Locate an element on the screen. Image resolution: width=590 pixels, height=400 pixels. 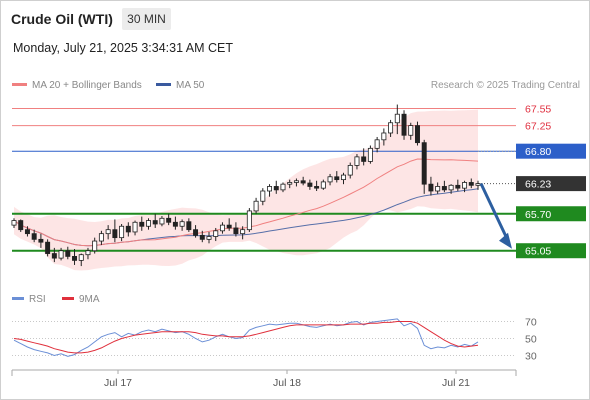
level-tag-66.23 is located at coordinates (551, 184).